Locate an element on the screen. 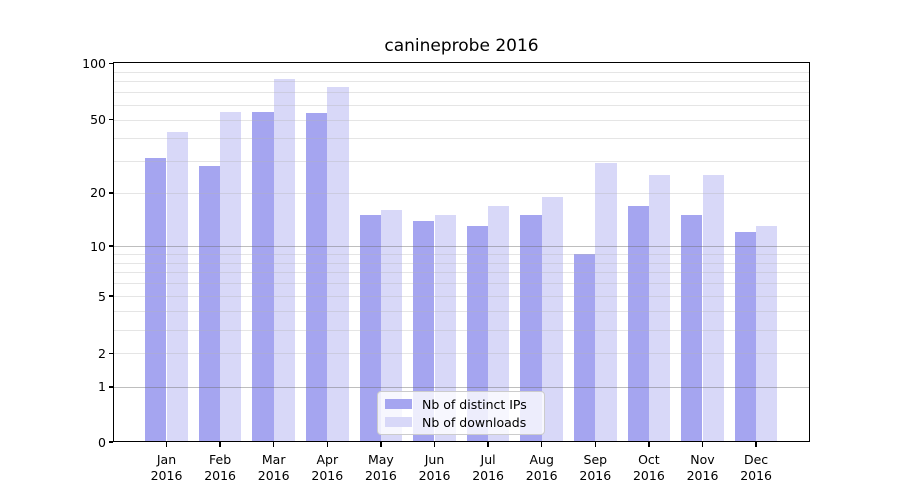  bar-distinct-ips-jun is located at coordinates (424, 331).